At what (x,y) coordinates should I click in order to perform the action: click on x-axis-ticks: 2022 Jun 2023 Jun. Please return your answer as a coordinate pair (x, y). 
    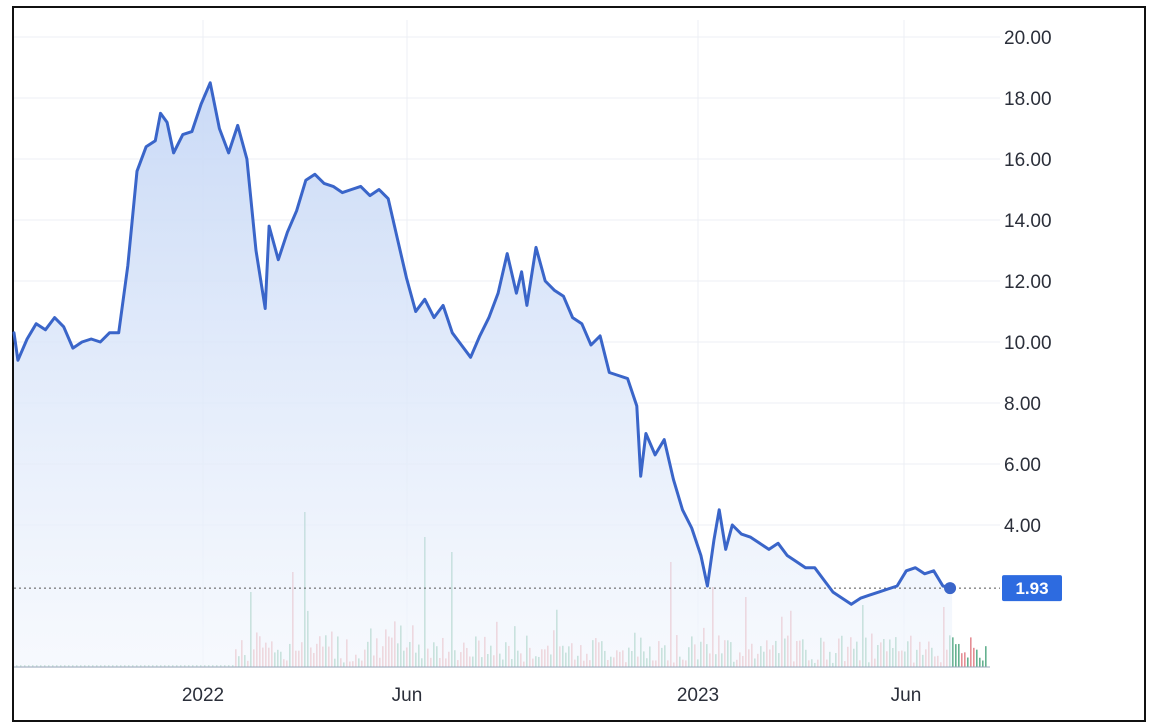
    Looking at the image, I should click on (551, 695).